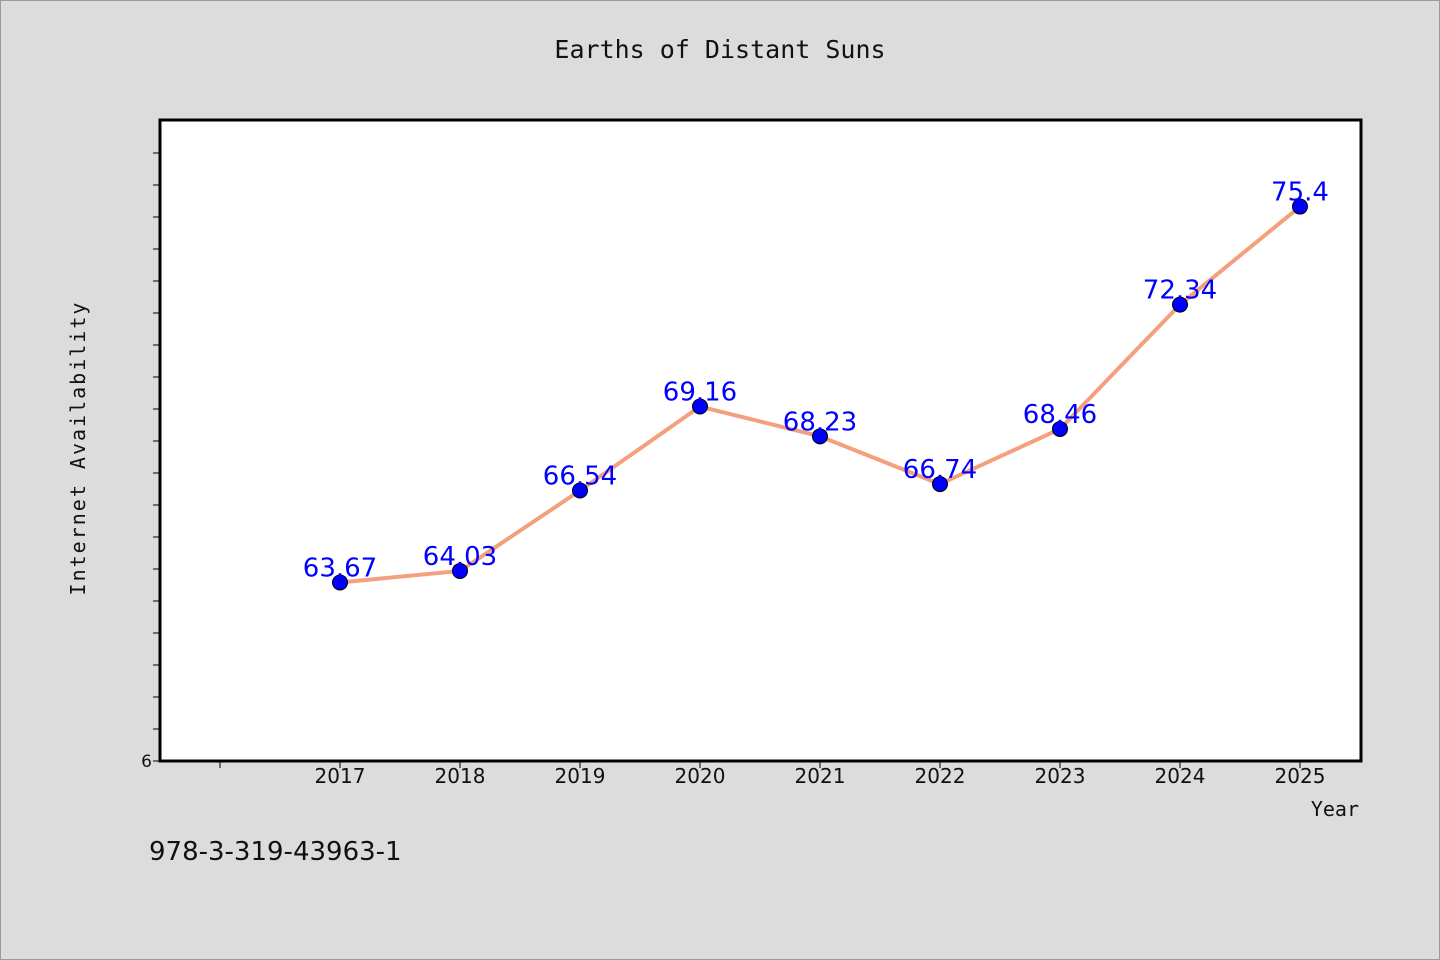  I want to click on footer-code: 978-3-319-43963-1, so click(275, 852).